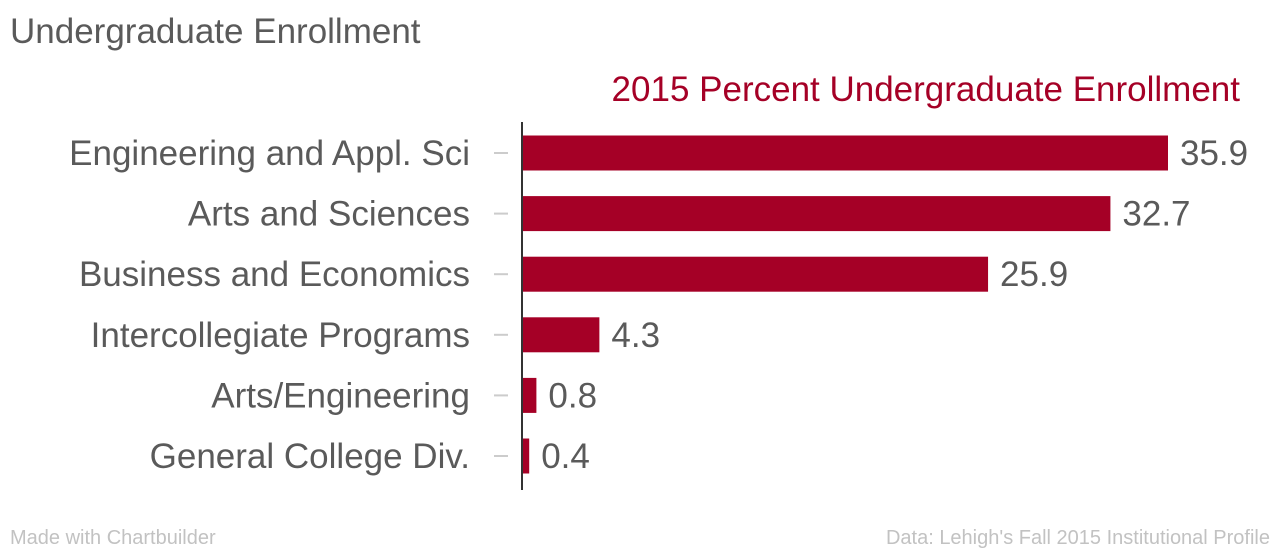  I want to click on value-label: 32.7, so click(1156, 214).